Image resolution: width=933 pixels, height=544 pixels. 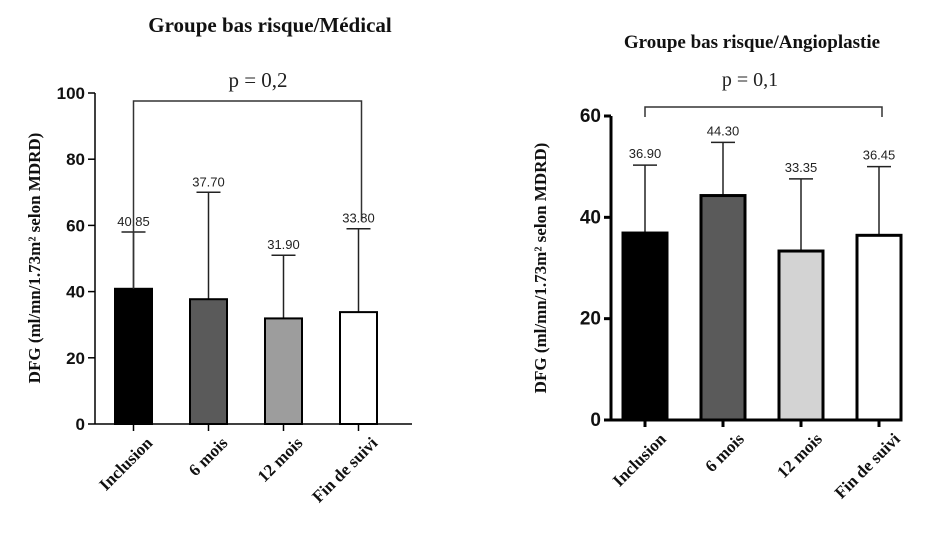 What do you see at coordinates (763, 111) in the screenshot?
I see `chart-angioplastie-significance-bracket` at bounding box center [763, 111].